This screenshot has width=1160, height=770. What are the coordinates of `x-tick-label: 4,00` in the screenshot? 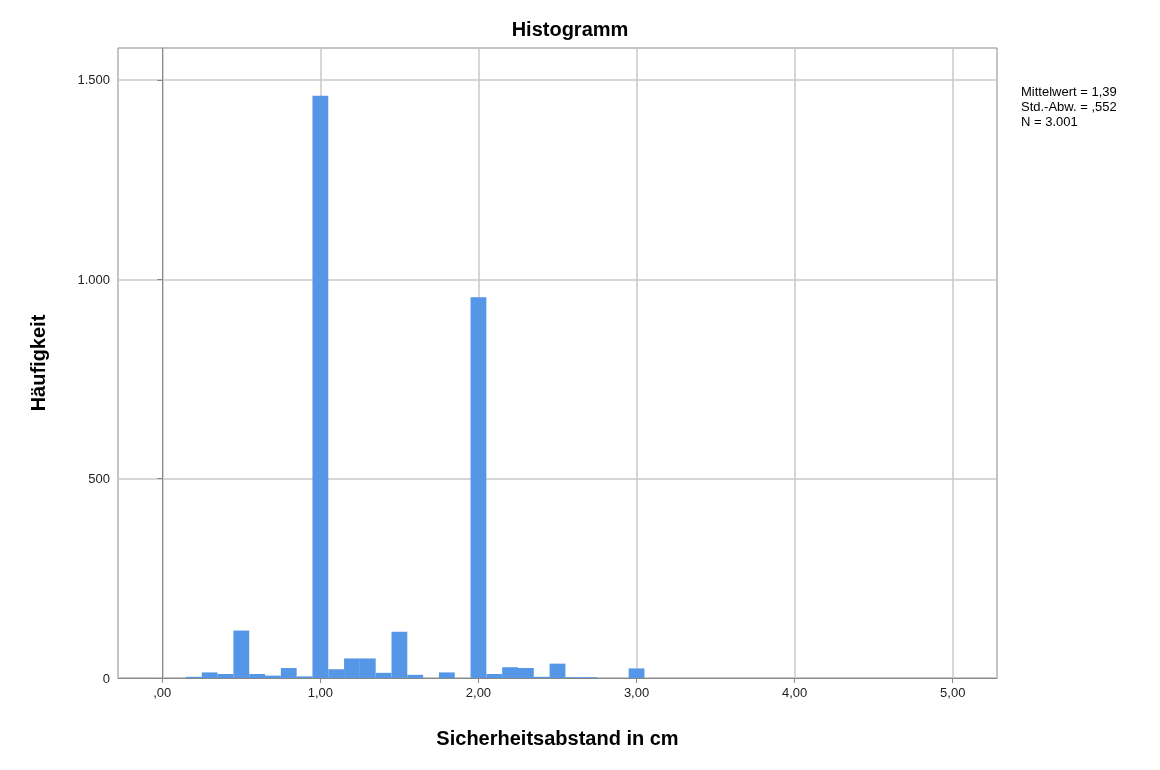 It's located at (794, 692).